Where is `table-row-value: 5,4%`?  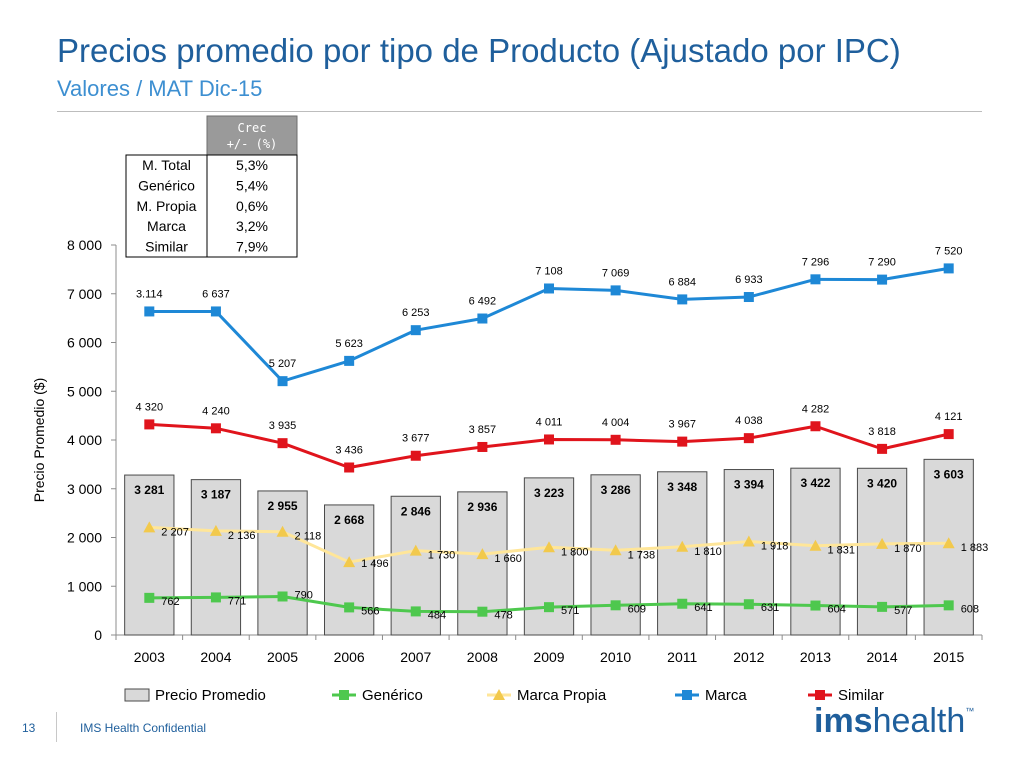
table-row-value: 5,4% is located at coordinates (252, 185).